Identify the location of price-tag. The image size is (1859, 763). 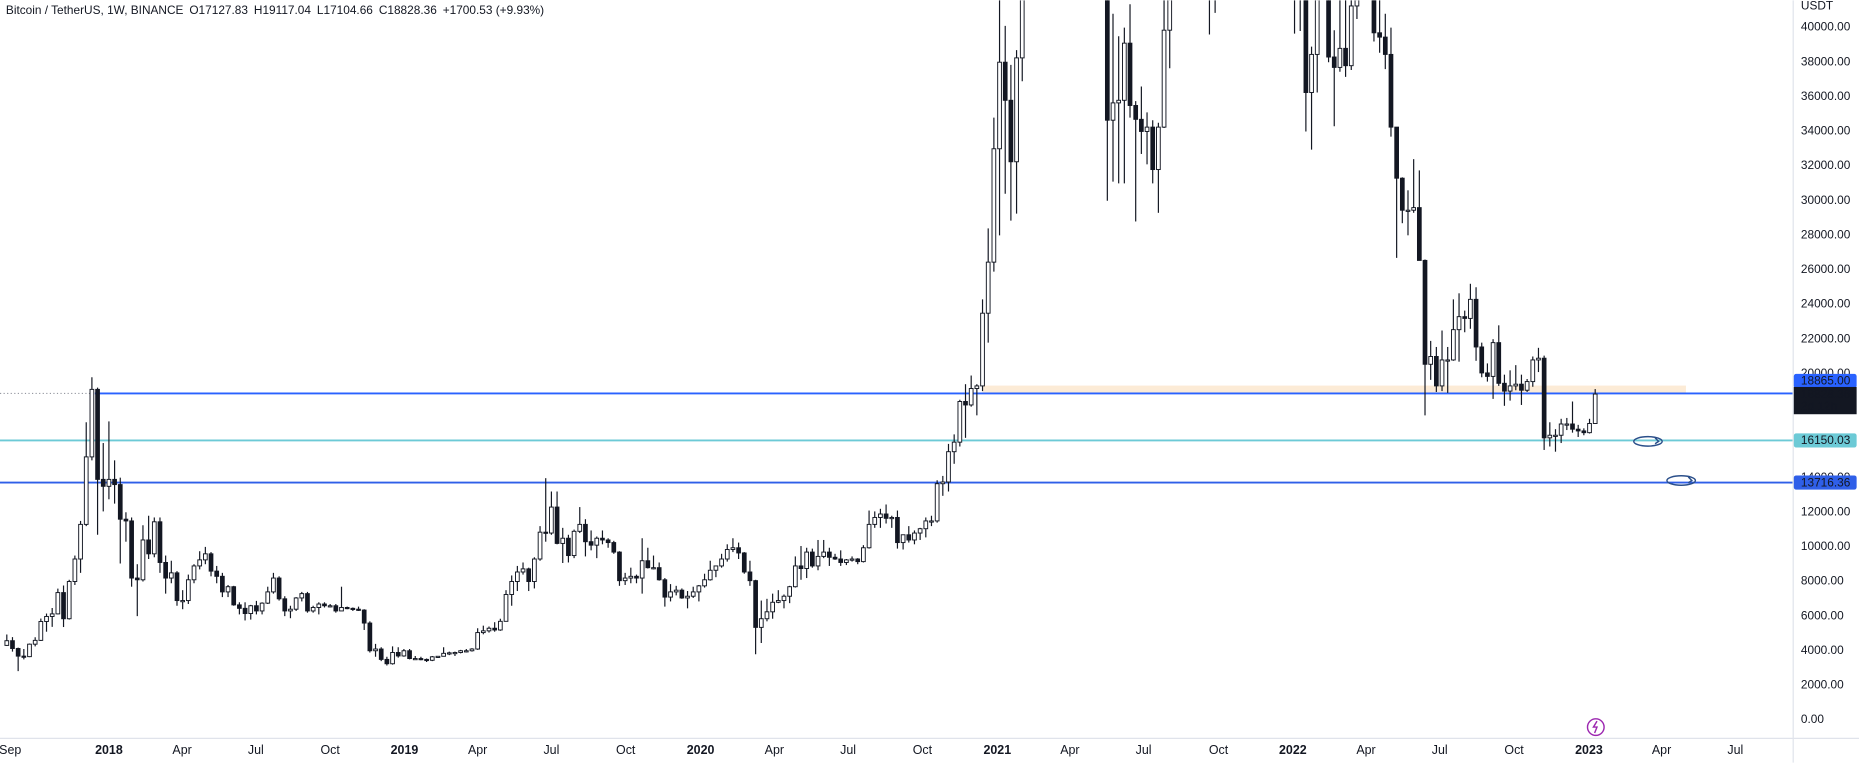
(1825, 482).